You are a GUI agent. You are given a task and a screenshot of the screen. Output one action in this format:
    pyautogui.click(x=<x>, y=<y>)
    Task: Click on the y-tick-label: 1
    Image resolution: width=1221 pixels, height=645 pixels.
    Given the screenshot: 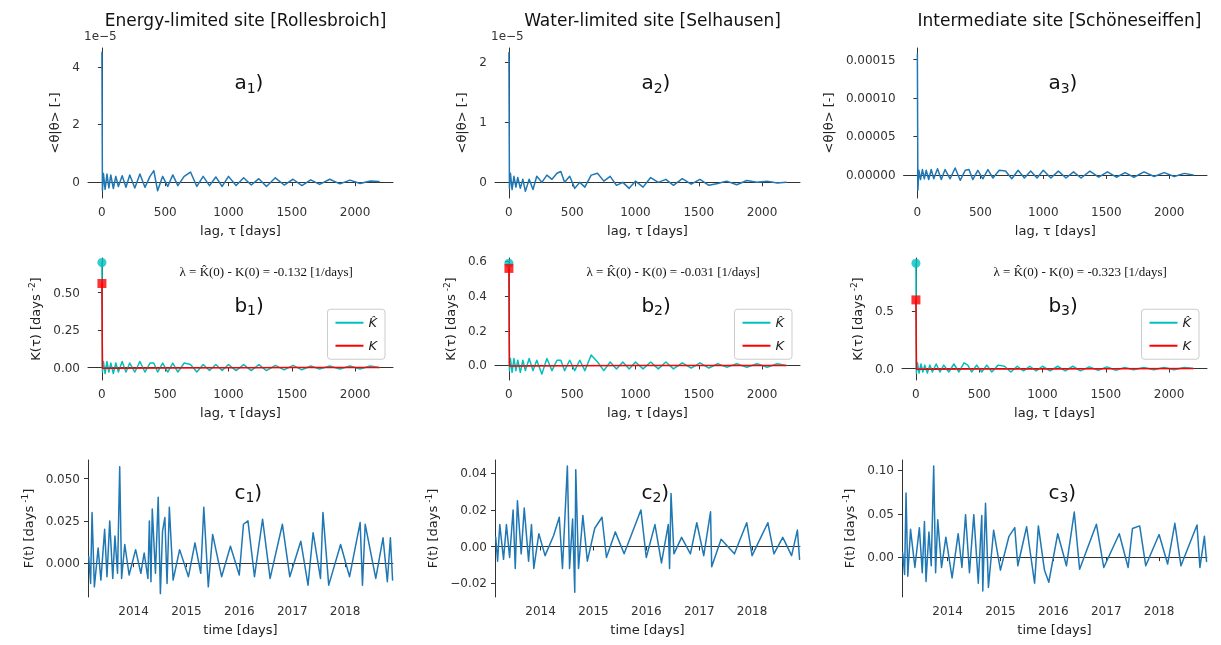 What is the action you would take?
    pyautogui.click(x=483, y=122)
    